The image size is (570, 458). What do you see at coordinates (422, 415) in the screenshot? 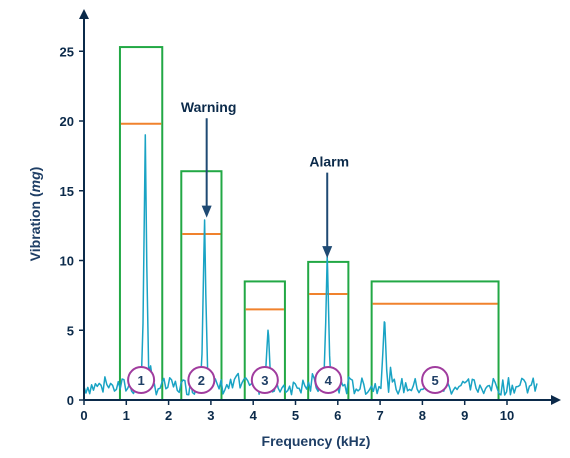
I see `x-tick-label-8: 8` at bounding box center [422, 415].